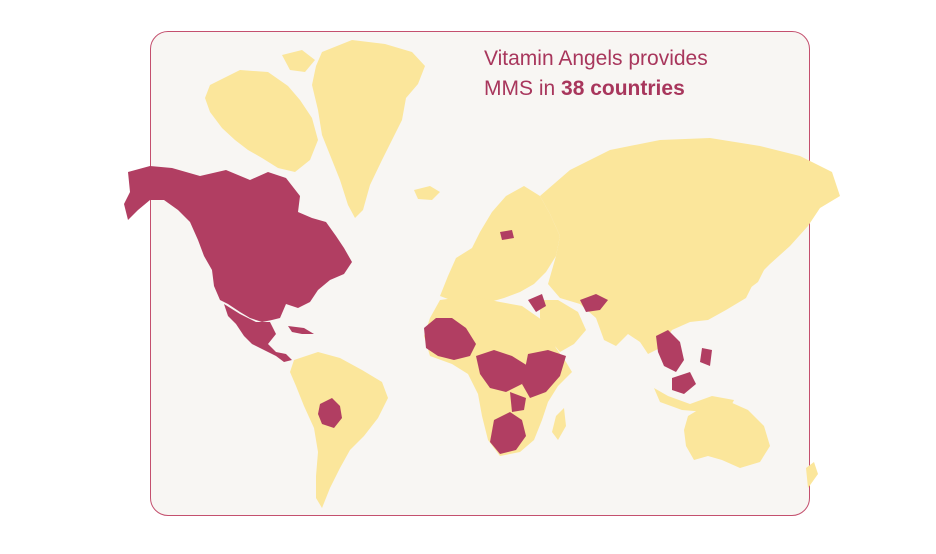  Describe the element at coordinates (330, 413) in the screenshot. I see `bolivia` at that location.